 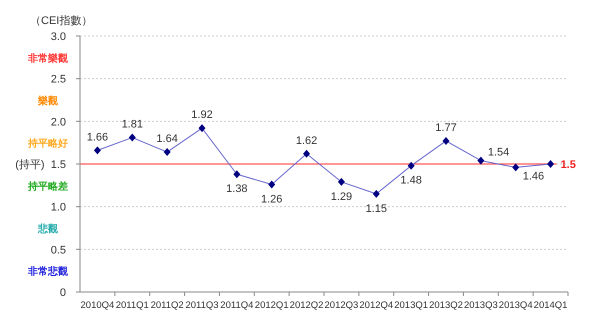 What do you see at coordinates (58, 37) in the screenshot?
I see `y-tick-label: 3.0` at bounding box center [58, 37].